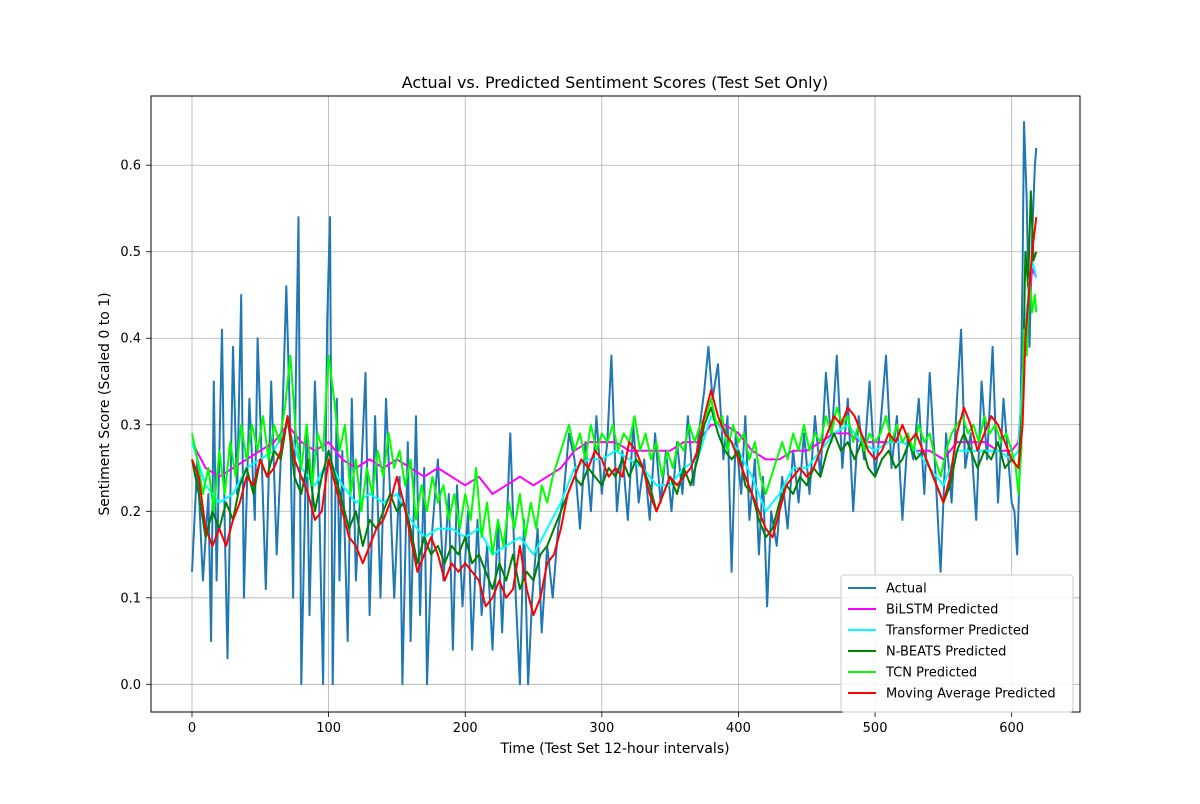  I want to click on x-tick-label: 400, so click(738, 728).